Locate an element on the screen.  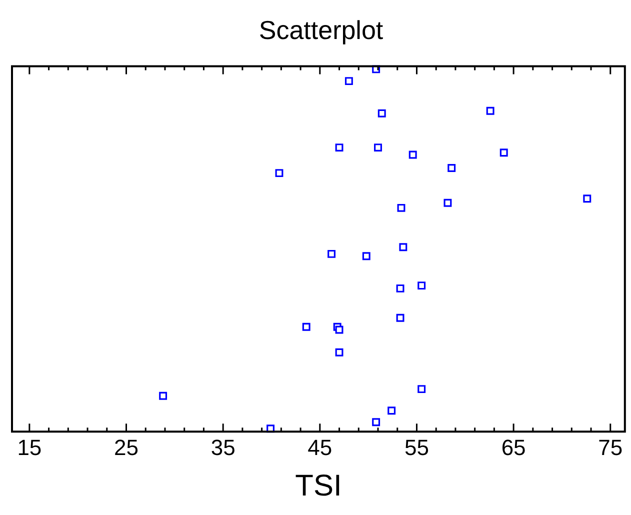
x-tick-label: 15 is located at coordinates (29, 447).